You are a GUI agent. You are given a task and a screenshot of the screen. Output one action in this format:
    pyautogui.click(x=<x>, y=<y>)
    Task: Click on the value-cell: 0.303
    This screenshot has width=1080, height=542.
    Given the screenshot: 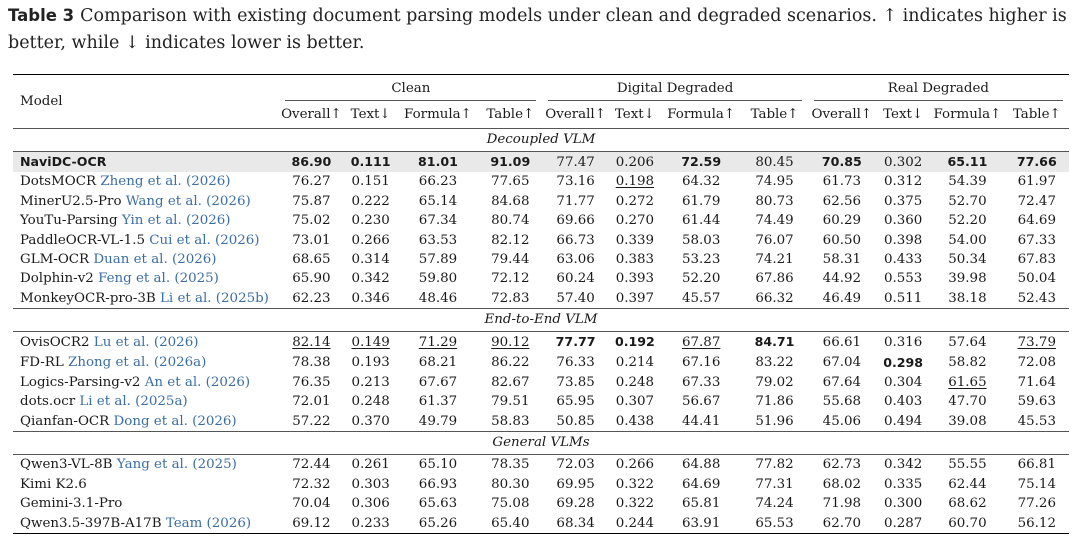 What is the action you would take?
    pyautogui.click(x=371, y=484)
    